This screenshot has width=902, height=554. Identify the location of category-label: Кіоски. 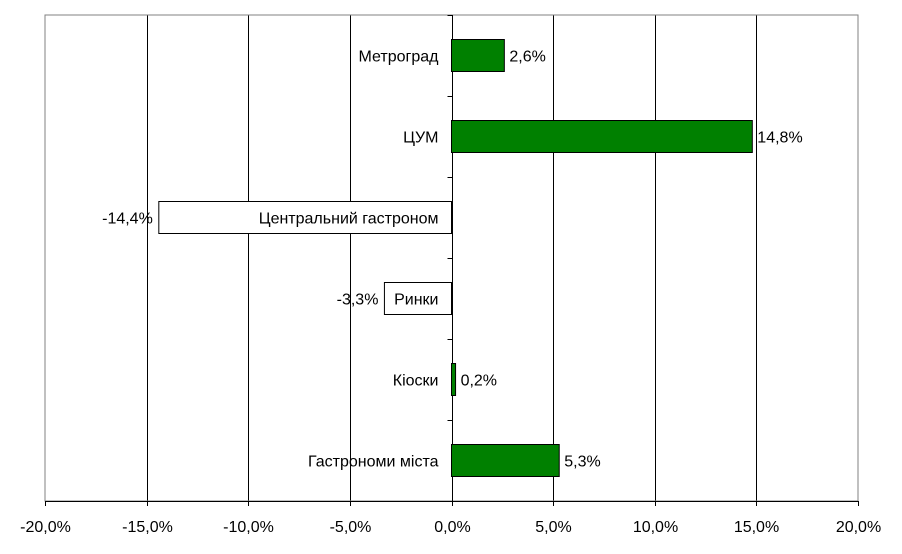
(416, 381).